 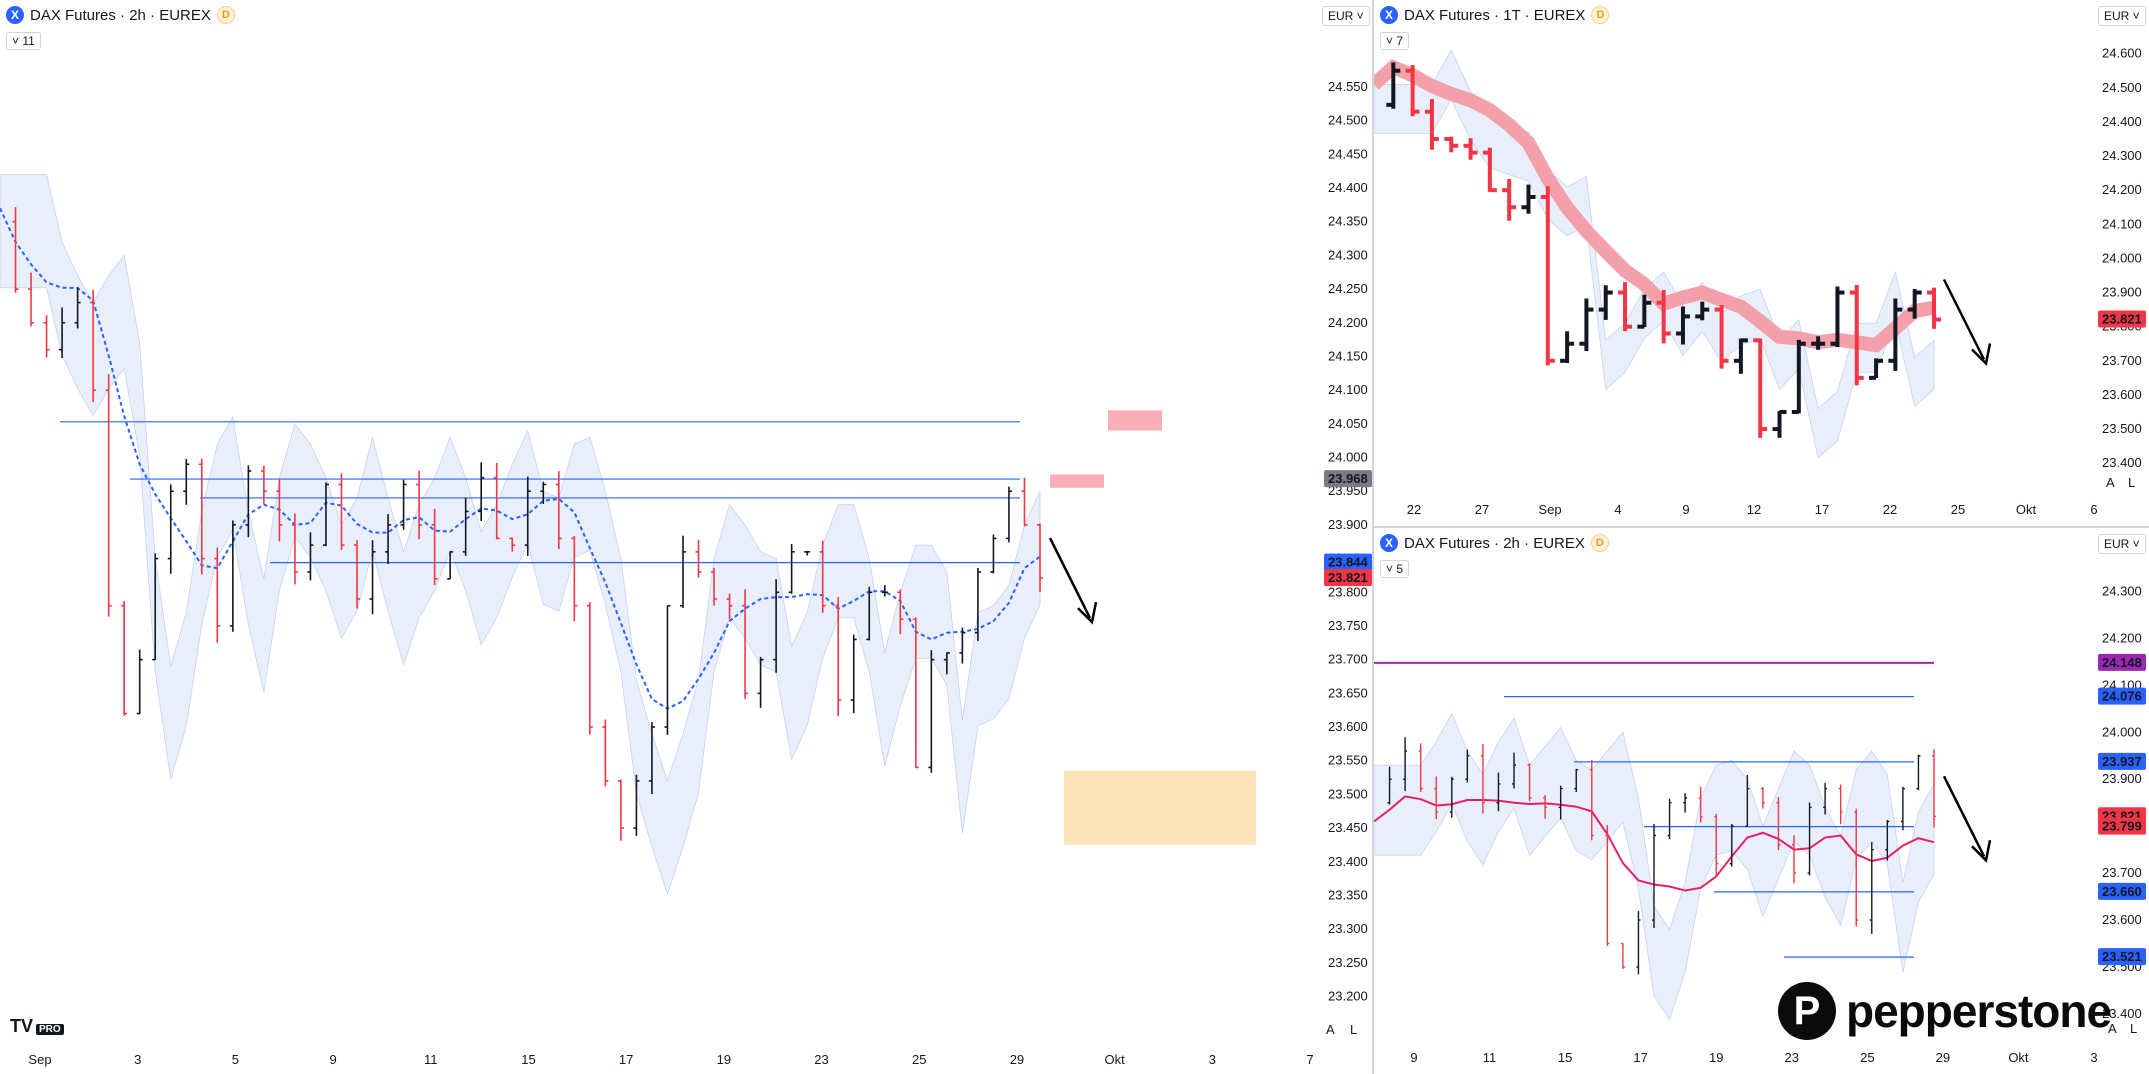 I want to click on top-right-chart-legend: X DAX Futures · 1T · EUREX D, so click(x=1495, y=15).